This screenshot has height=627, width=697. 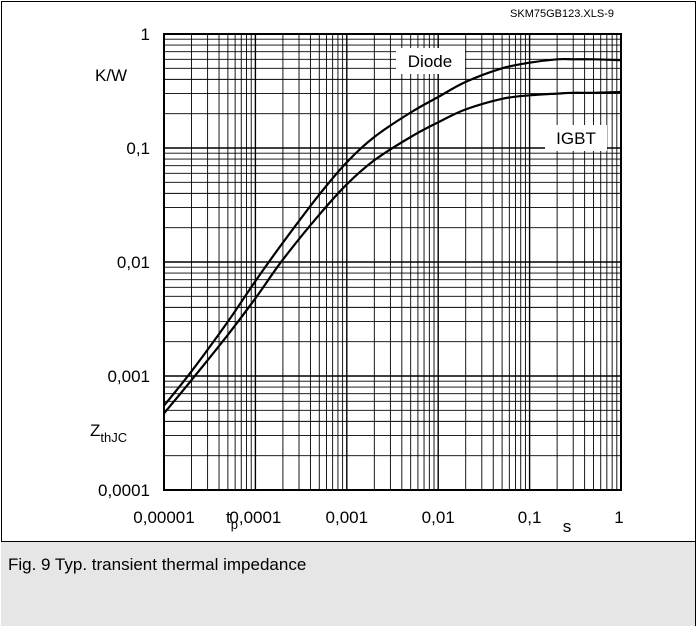 I want to click on x-axis-unit: s, so click(x=567, y=526).